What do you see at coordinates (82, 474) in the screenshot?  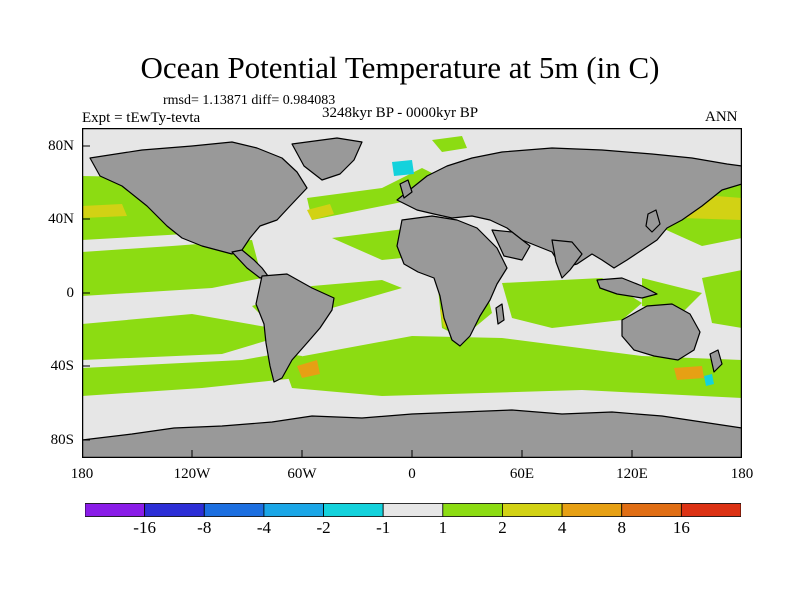 I see `lon-label-180w: 180` at bounding box center [82, 474].